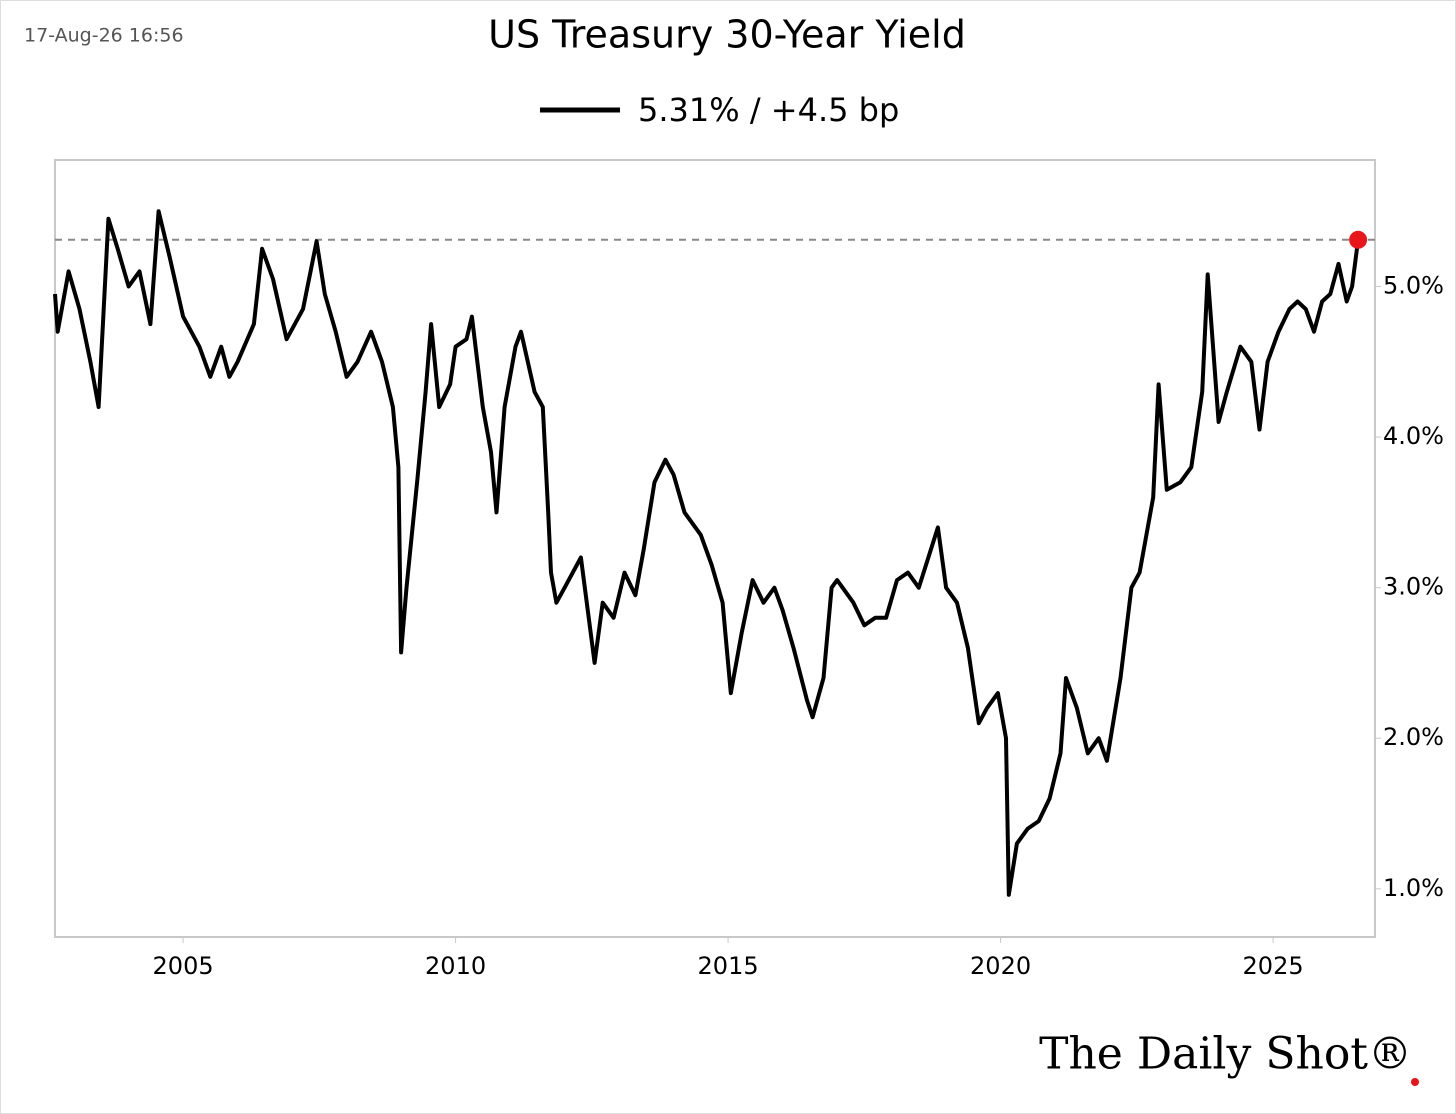  Describe the element at coordinates (104, 36) in the screenshot. I see `timestamp: 17-Aug-26 16:56` at that location.